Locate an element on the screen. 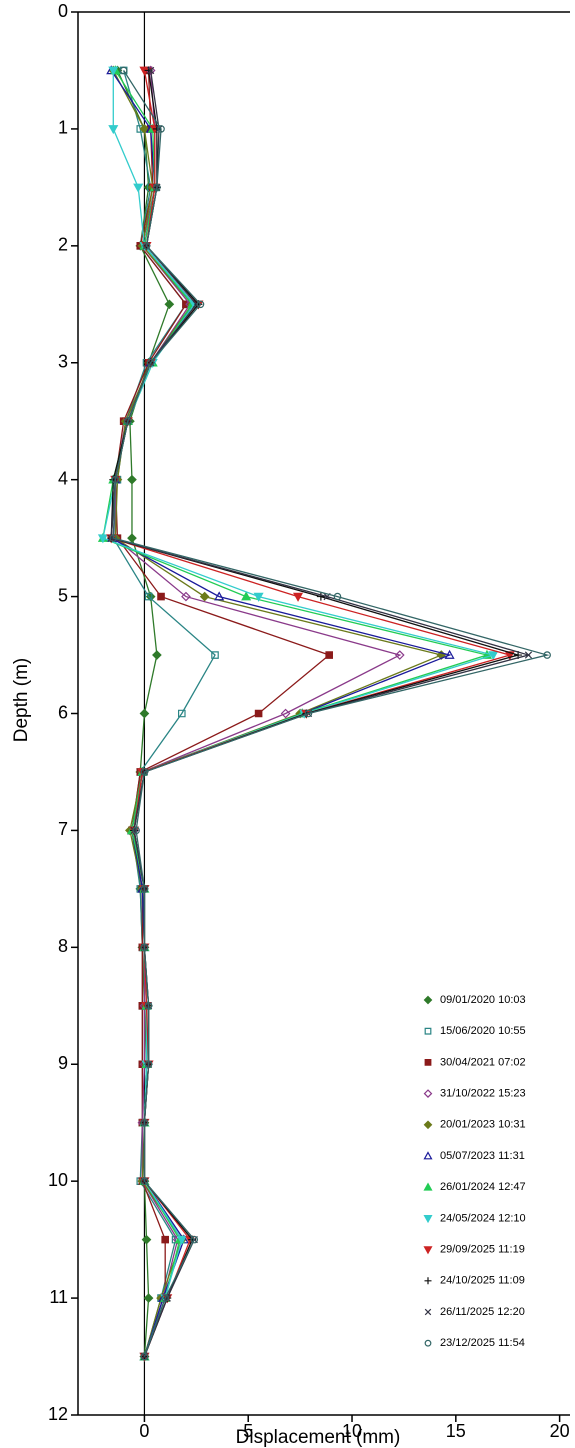 This screenshot has height=1448, width=575. legend-text: 24/10/2025 11:09 is located at coordinates (482, 1281).